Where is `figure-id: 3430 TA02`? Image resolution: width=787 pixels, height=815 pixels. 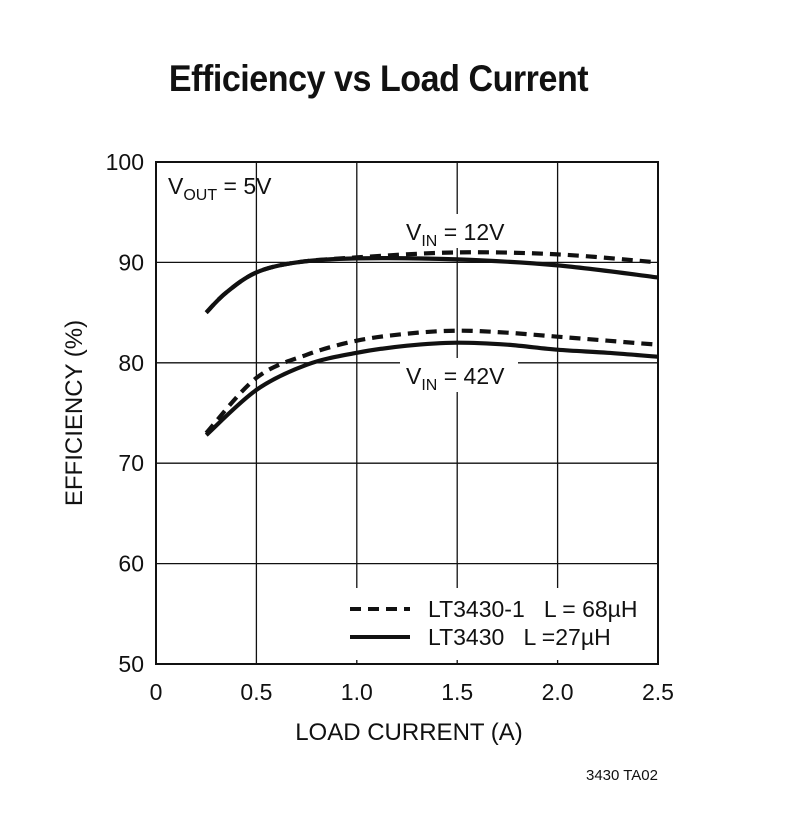
figure-id: 3430 TA02 is located at coordinates (622, 775).